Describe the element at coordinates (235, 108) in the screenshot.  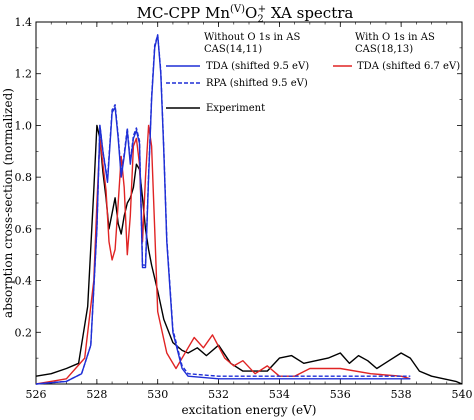
I see `legend-label-experiment: Experiment` at that location.